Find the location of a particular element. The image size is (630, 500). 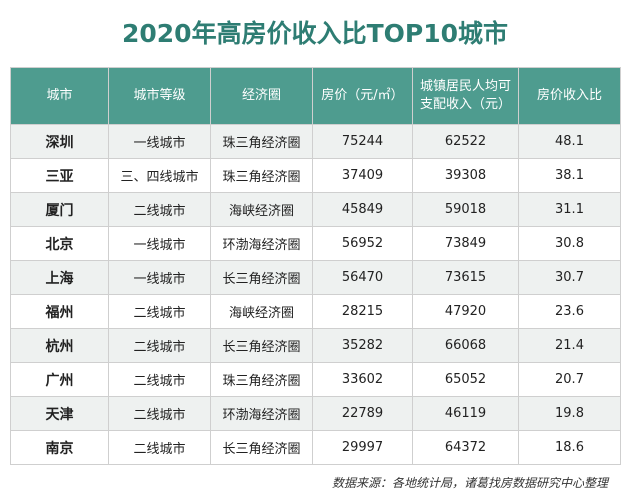

cell-income: 62522 is located at coordinates (465, 141).